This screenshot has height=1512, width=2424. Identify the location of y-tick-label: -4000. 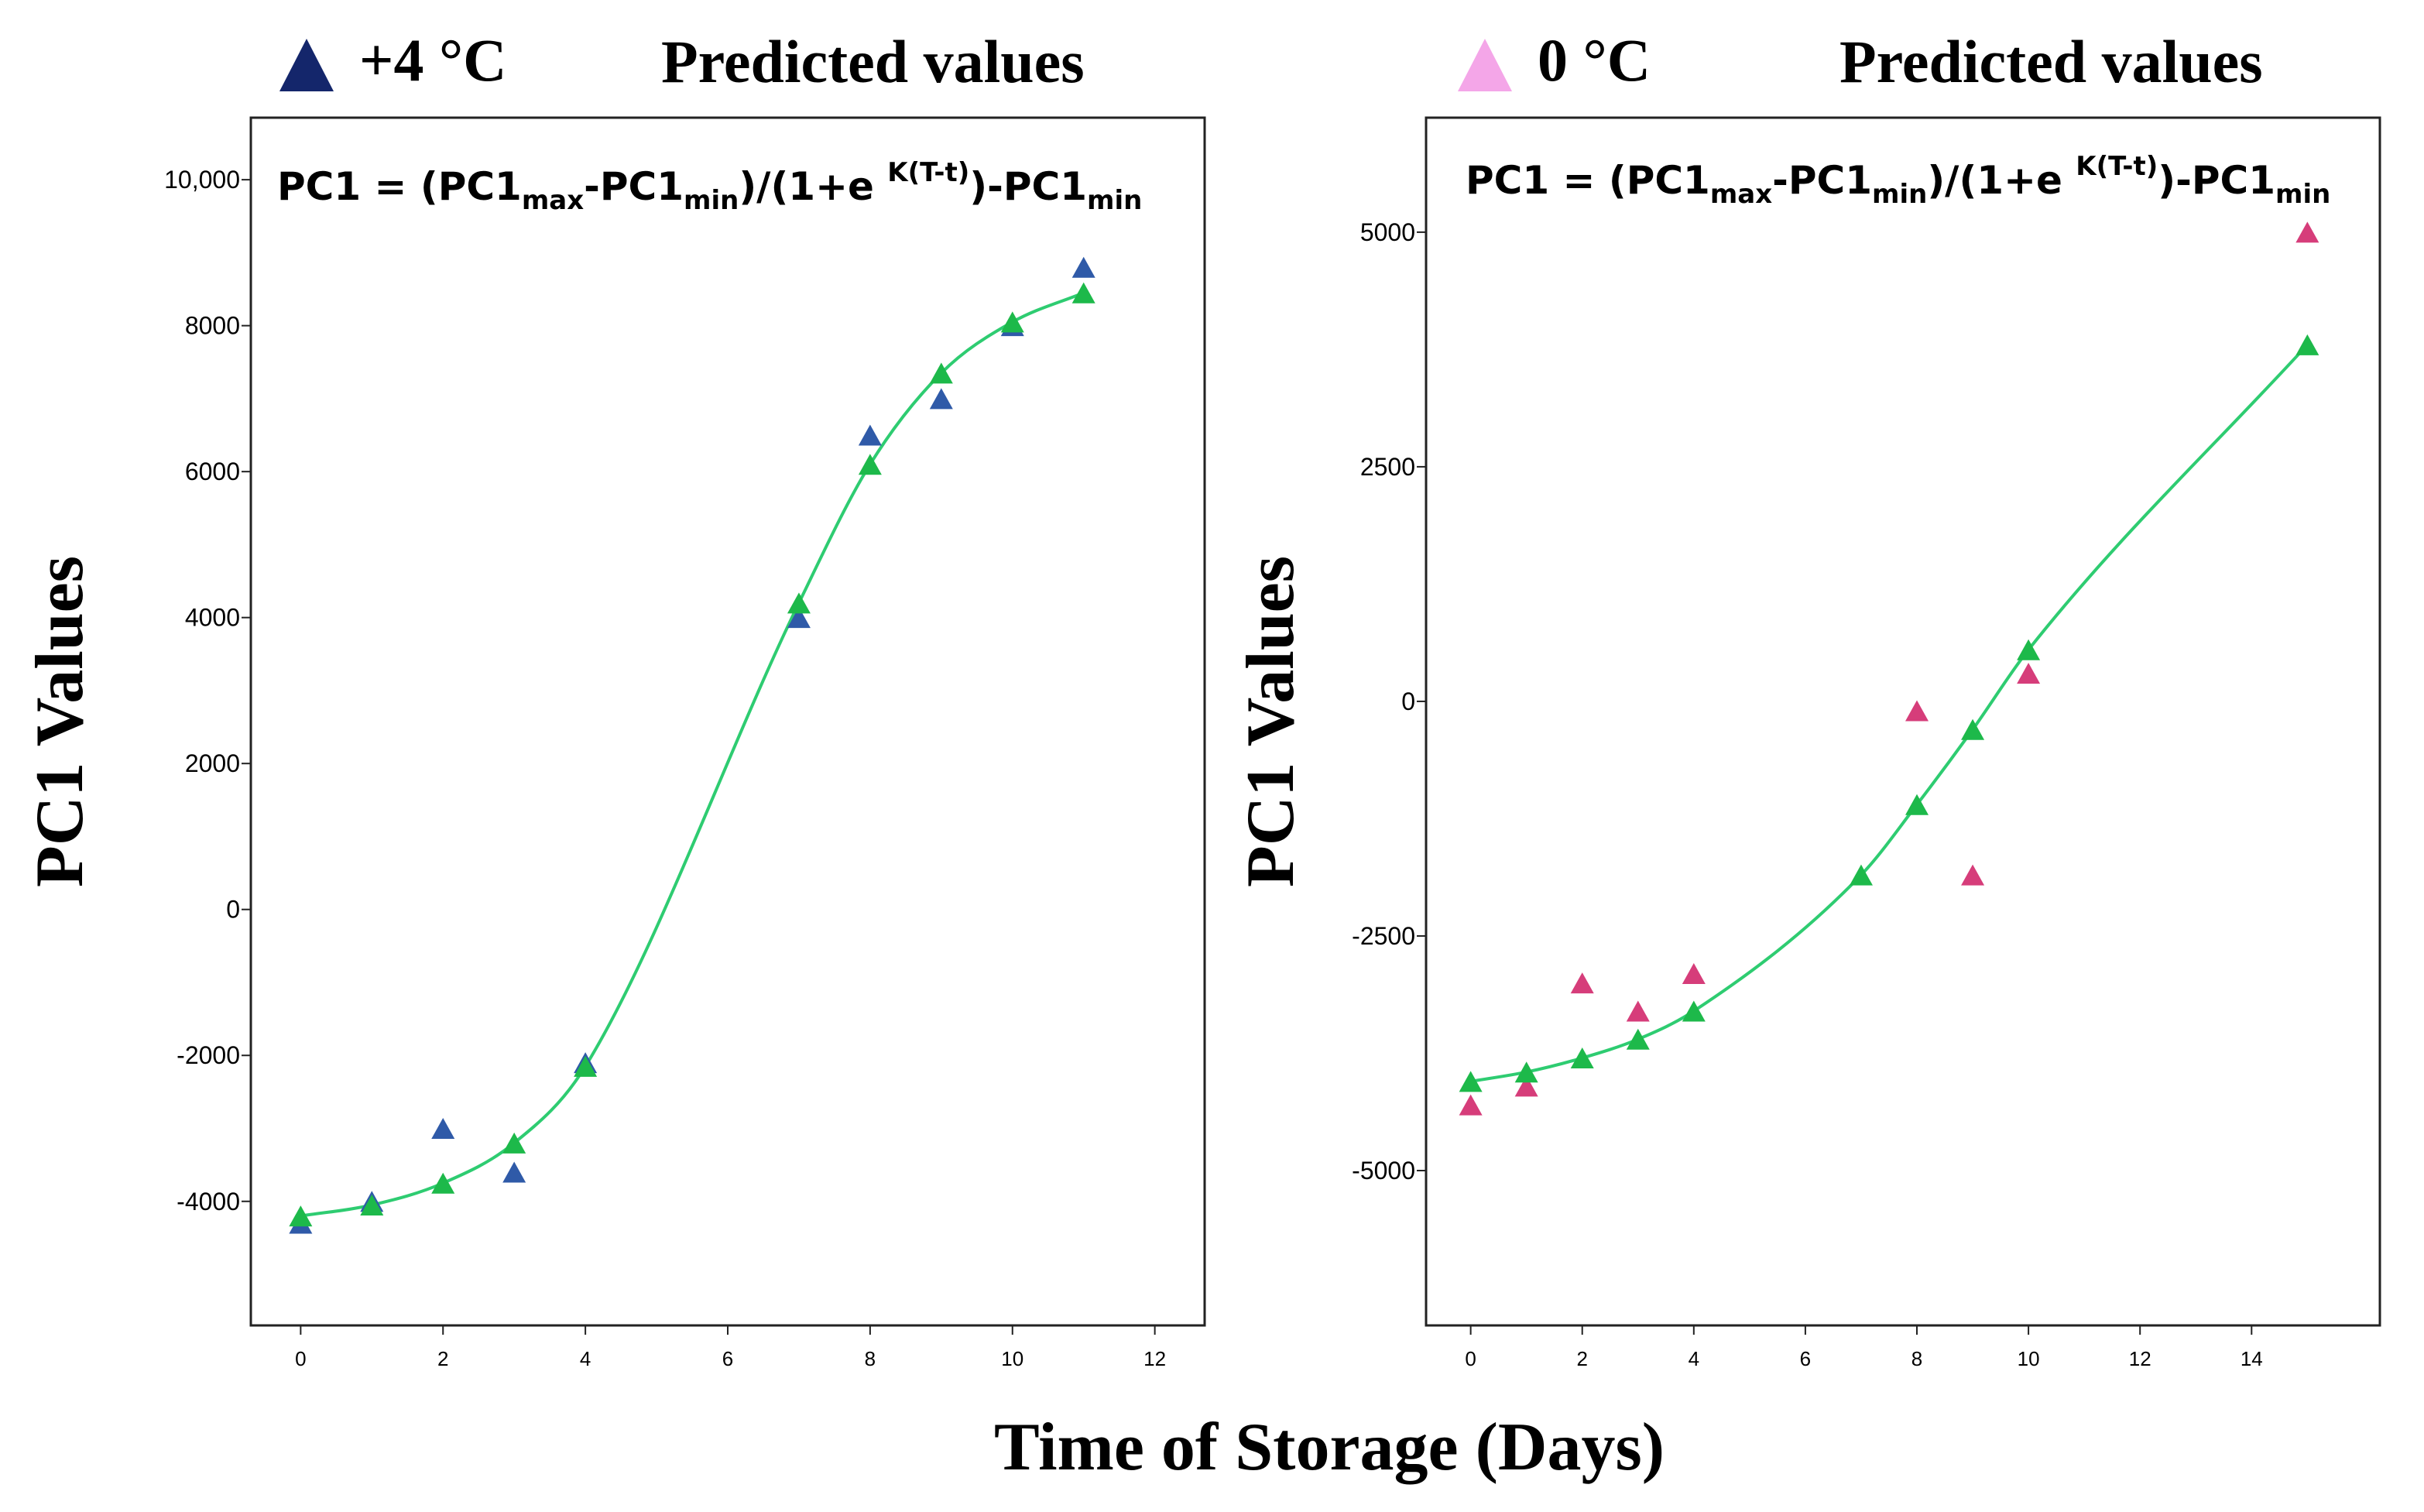
(208, 1201).